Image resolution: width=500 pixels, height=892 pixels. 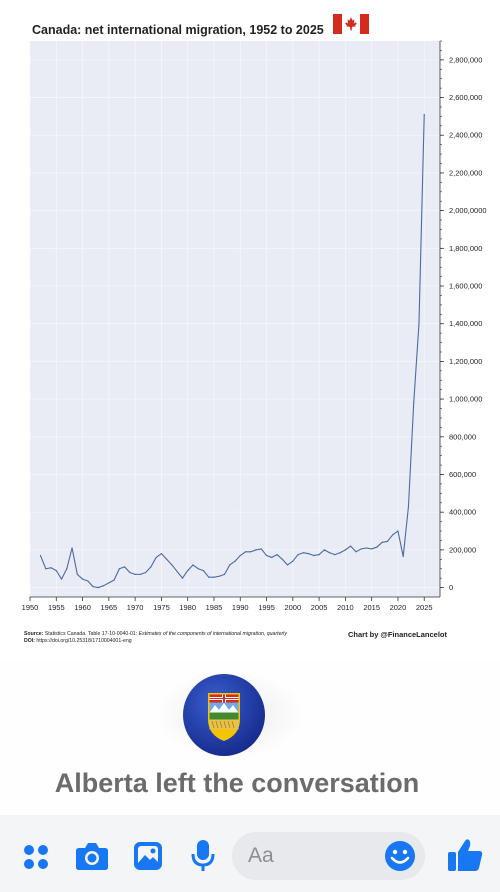 I want to click on left-conversation-text: Alberta left the conversation, so click(x=237, y=783).